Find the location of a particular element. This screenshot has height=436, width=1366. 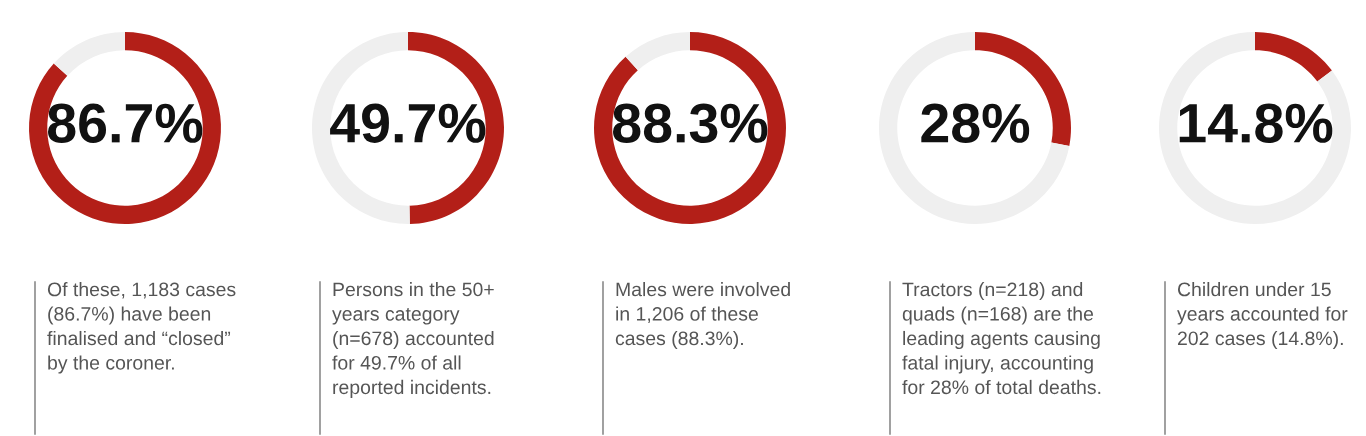

text: Persons in the 50+ years category (n=678) accounted for 49.7% of all reported incidents. is located at coordinates (413, 340).